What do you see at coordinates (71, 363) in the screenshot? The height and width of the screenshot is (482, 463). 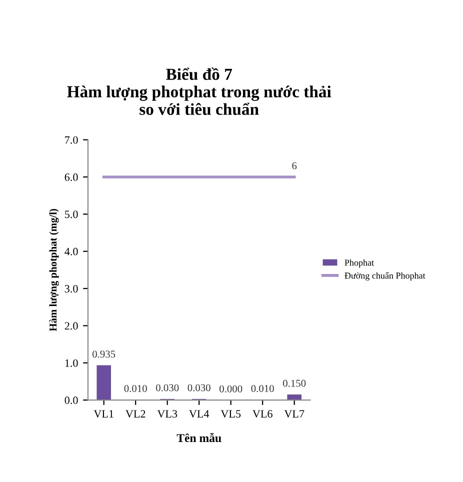 I see `y-tick-label: 1.0` at bounding box center [71, 363].